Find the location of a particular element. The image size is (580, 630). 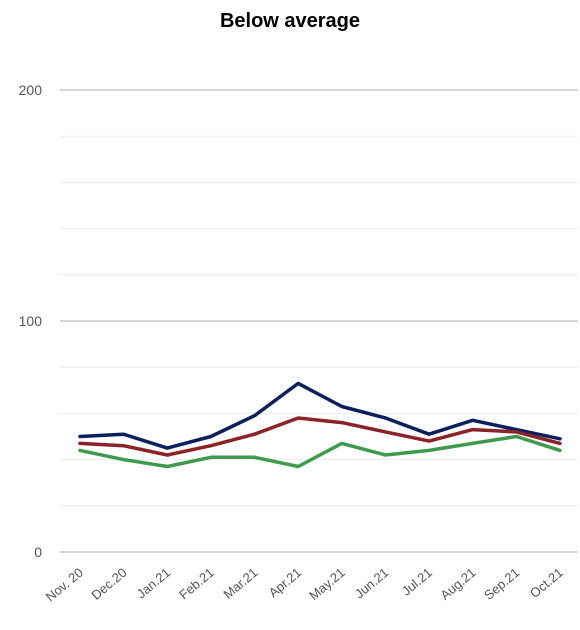

x-tick-label: Apr.21 is located at coordinates (285, 583).